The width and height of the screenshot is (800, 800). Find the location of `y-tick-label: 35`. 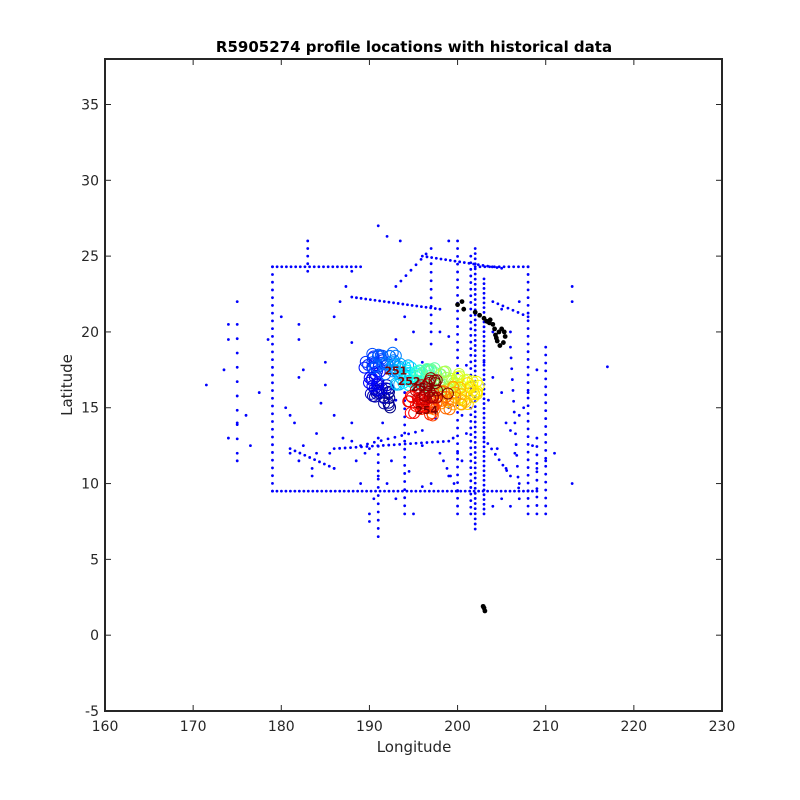

y-tick-label: 35 is located at coordinates (90, 105).